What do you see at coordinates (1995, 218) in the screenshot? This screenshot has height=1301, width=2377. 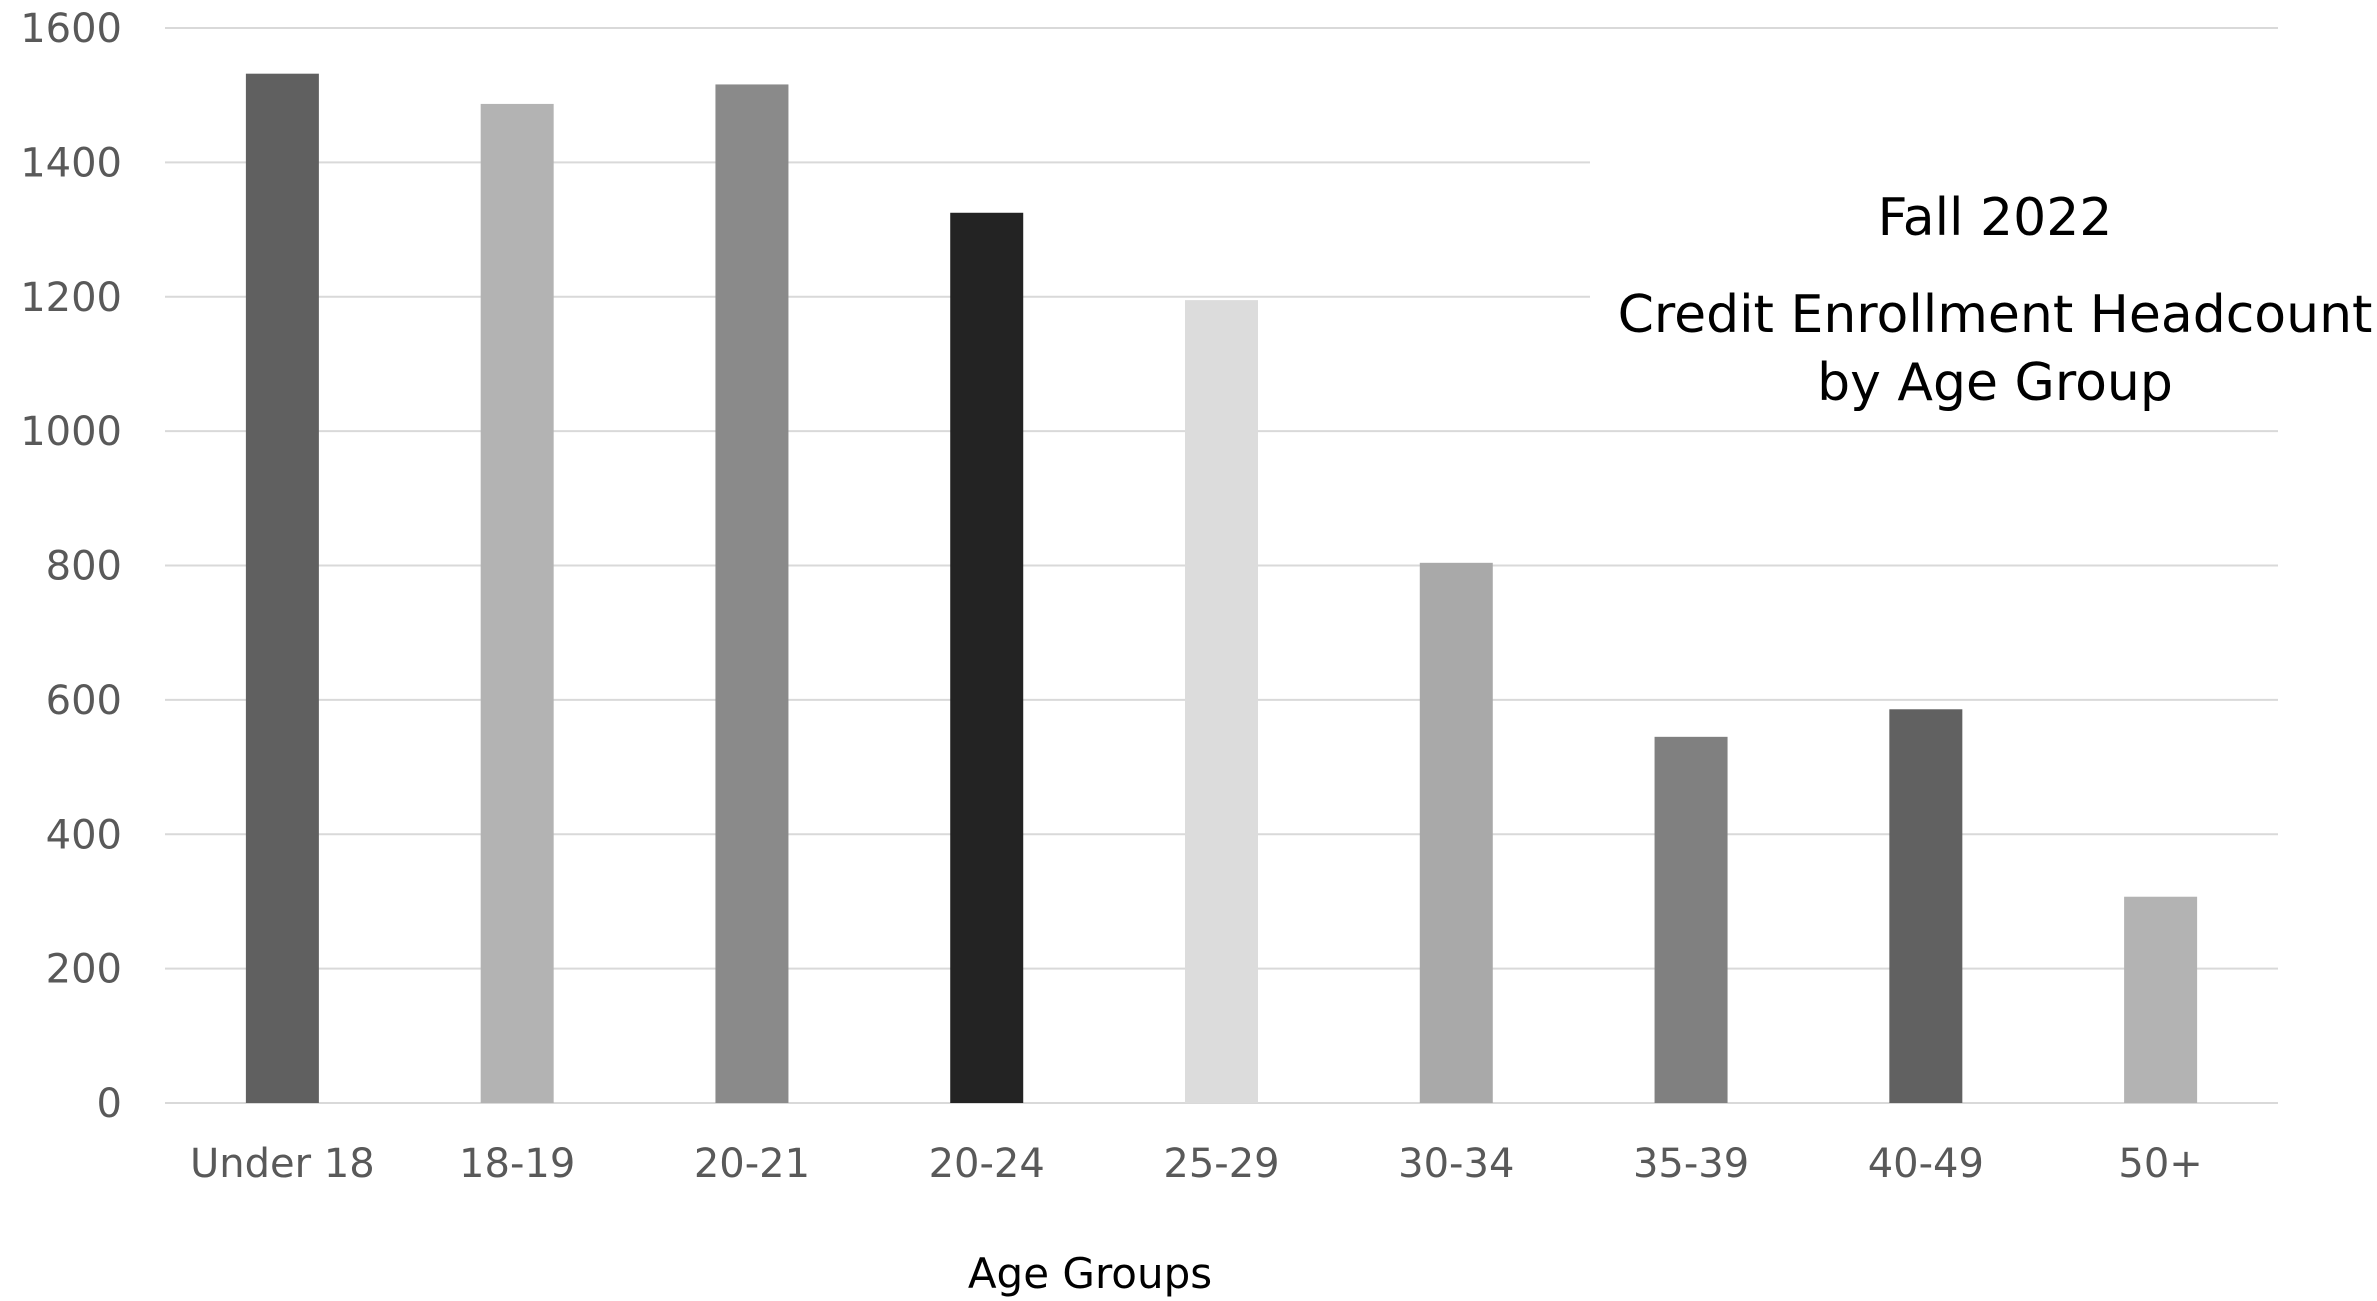 I see `chart-title-line-1: Fall 2022` at bounding box center [1995, 218].